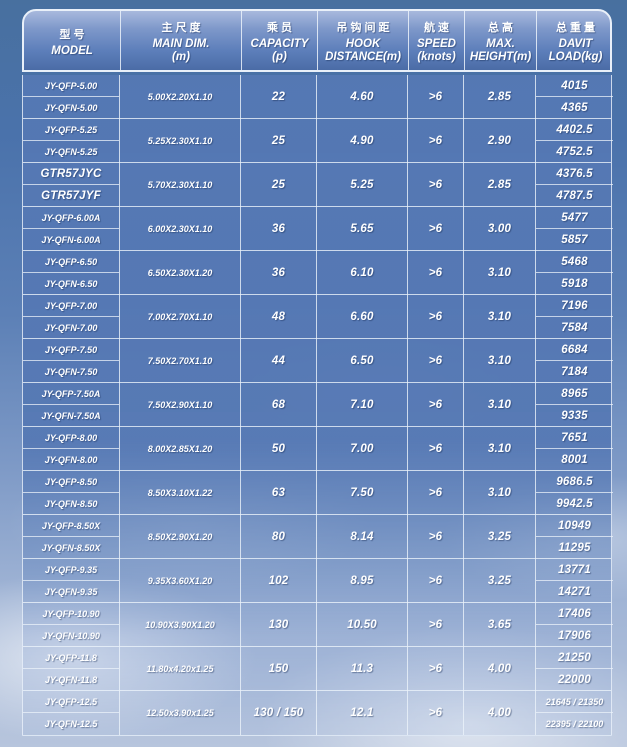  What do you see at coordinates (574, 592) in the screenshot?
I see `davit-load-cell: 14271` at bounding box center [574, 592].